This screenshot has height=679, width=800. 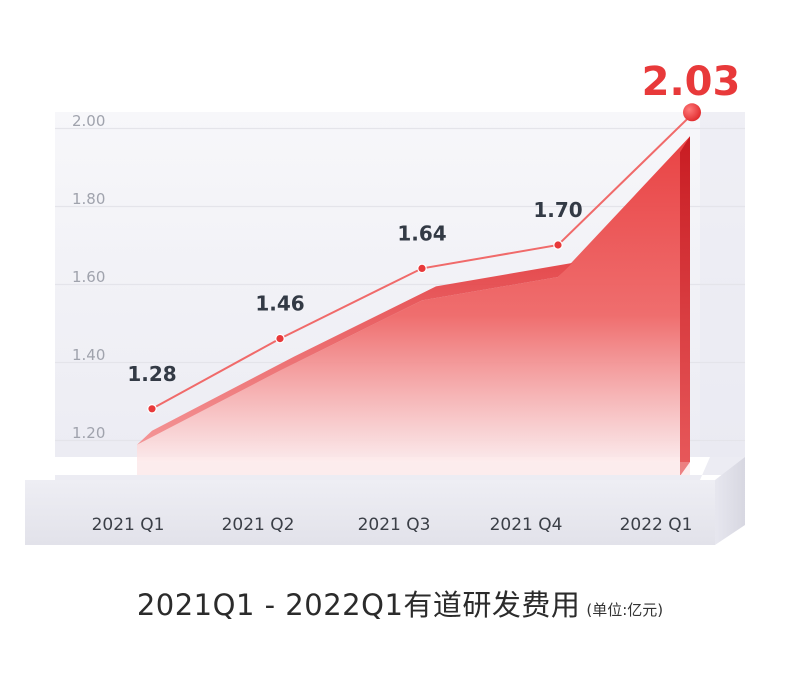 What do you see at coordinates (279, 304) in the screenshot?
I see `data-label: 1.46` at bounding box center [279, 304].